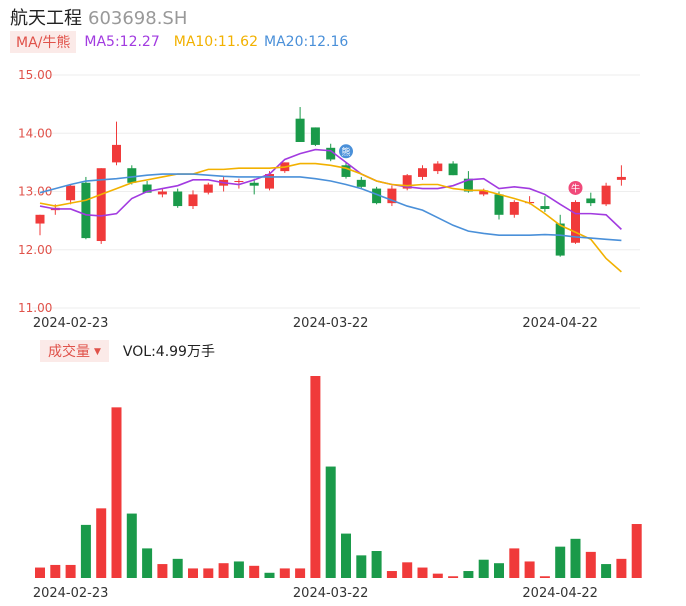  What do you see at coordinates (168, 352) in the screenshot?
I see `volume-value: VOL:4.99万手` at bounding box center [168, 352].